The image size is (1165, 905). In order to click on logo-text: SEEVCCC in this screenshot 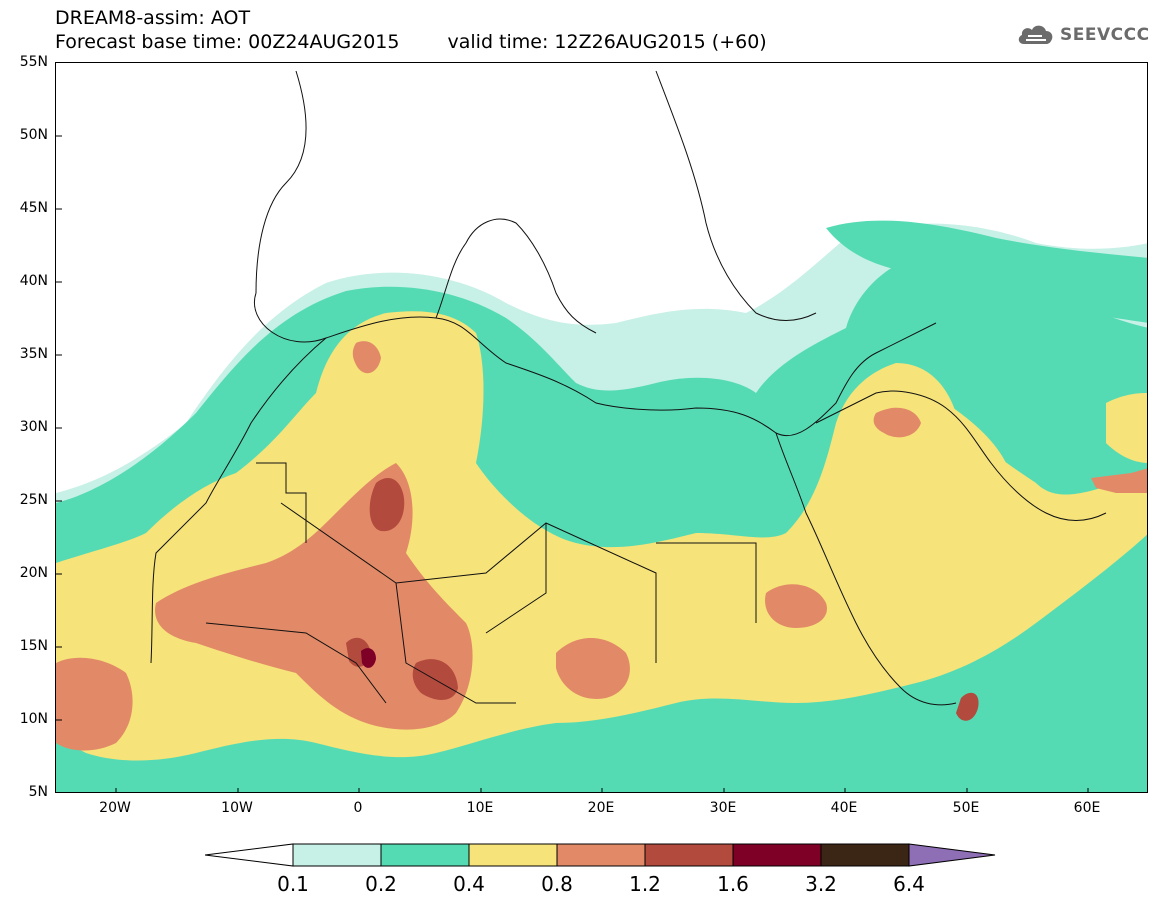, I will do `click(1105, 35)`.